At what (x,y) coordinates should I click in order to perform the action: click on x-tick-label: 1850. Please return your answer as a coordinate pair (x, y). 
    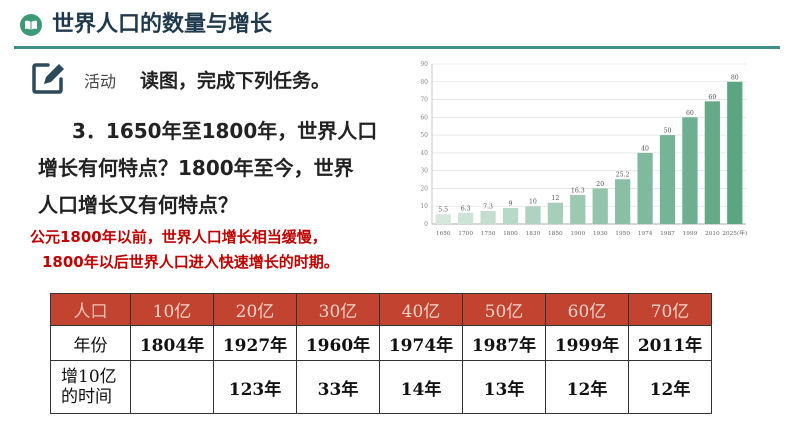
    Looking at the image, I should click on (555, 234).